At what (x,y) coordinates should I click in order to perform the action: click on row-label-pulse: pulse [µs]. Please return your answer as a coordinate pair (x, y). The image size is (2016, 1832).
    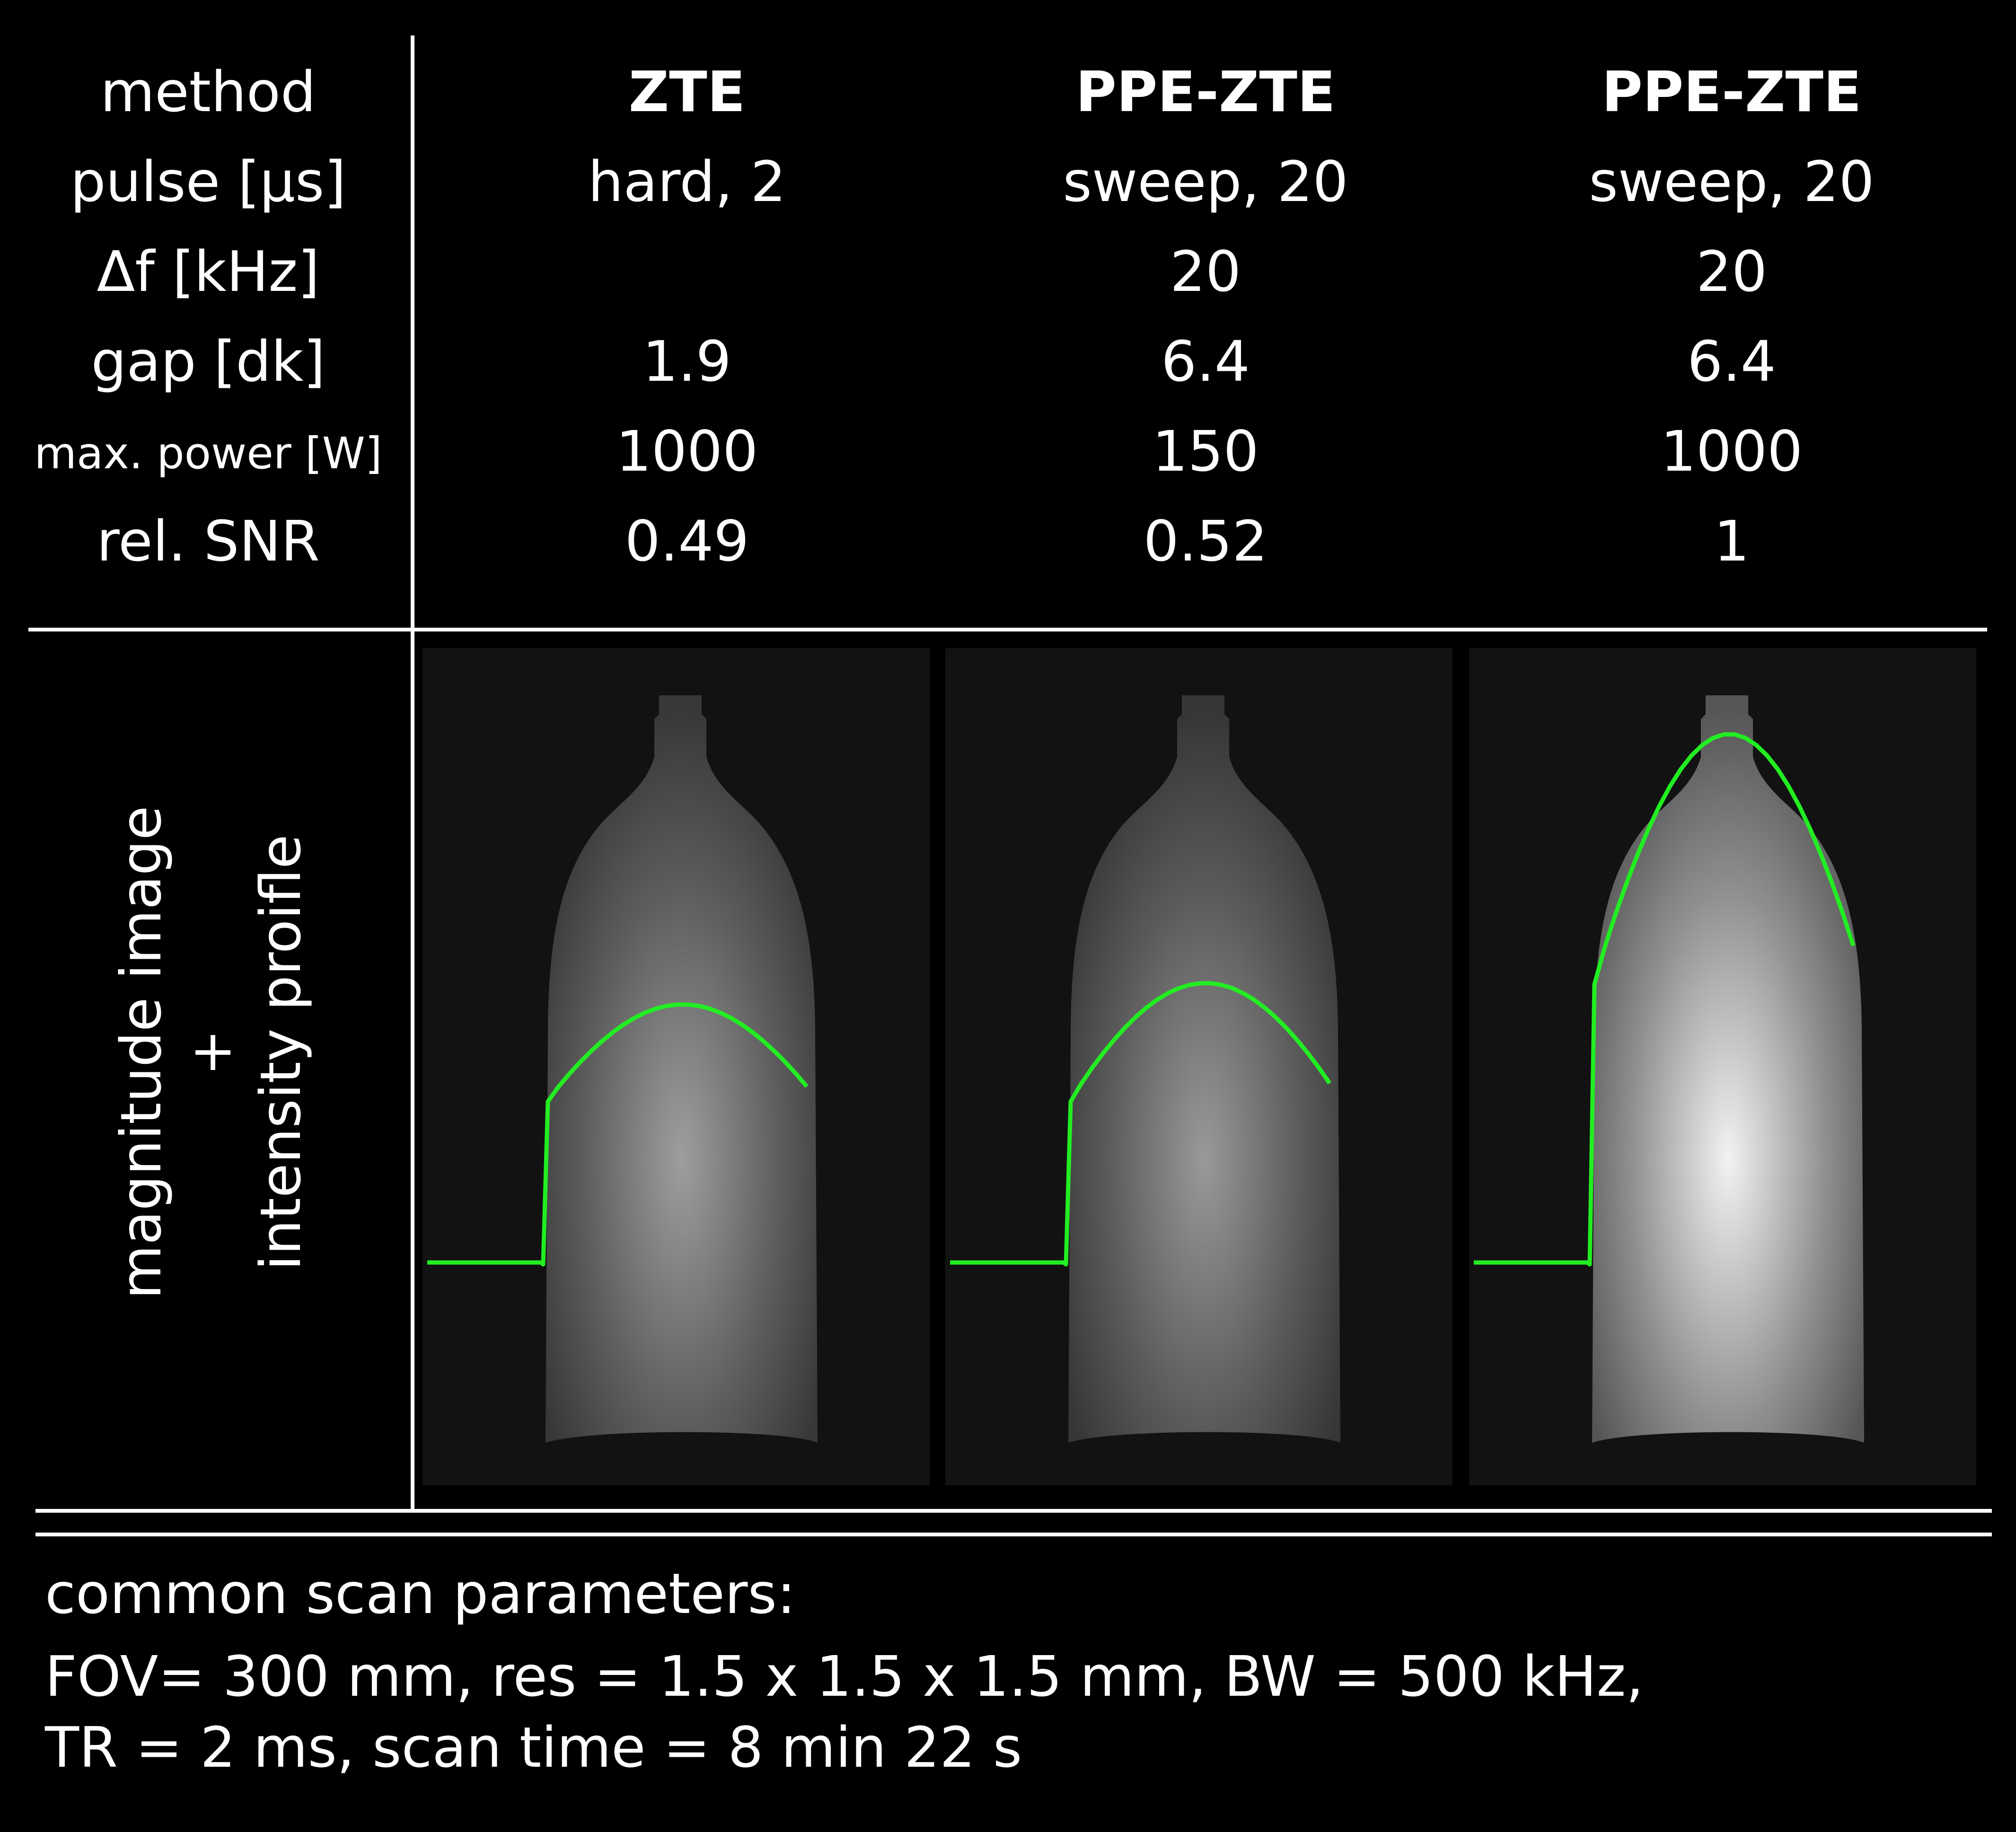
    Looking at the image, I should click on (208, 181).